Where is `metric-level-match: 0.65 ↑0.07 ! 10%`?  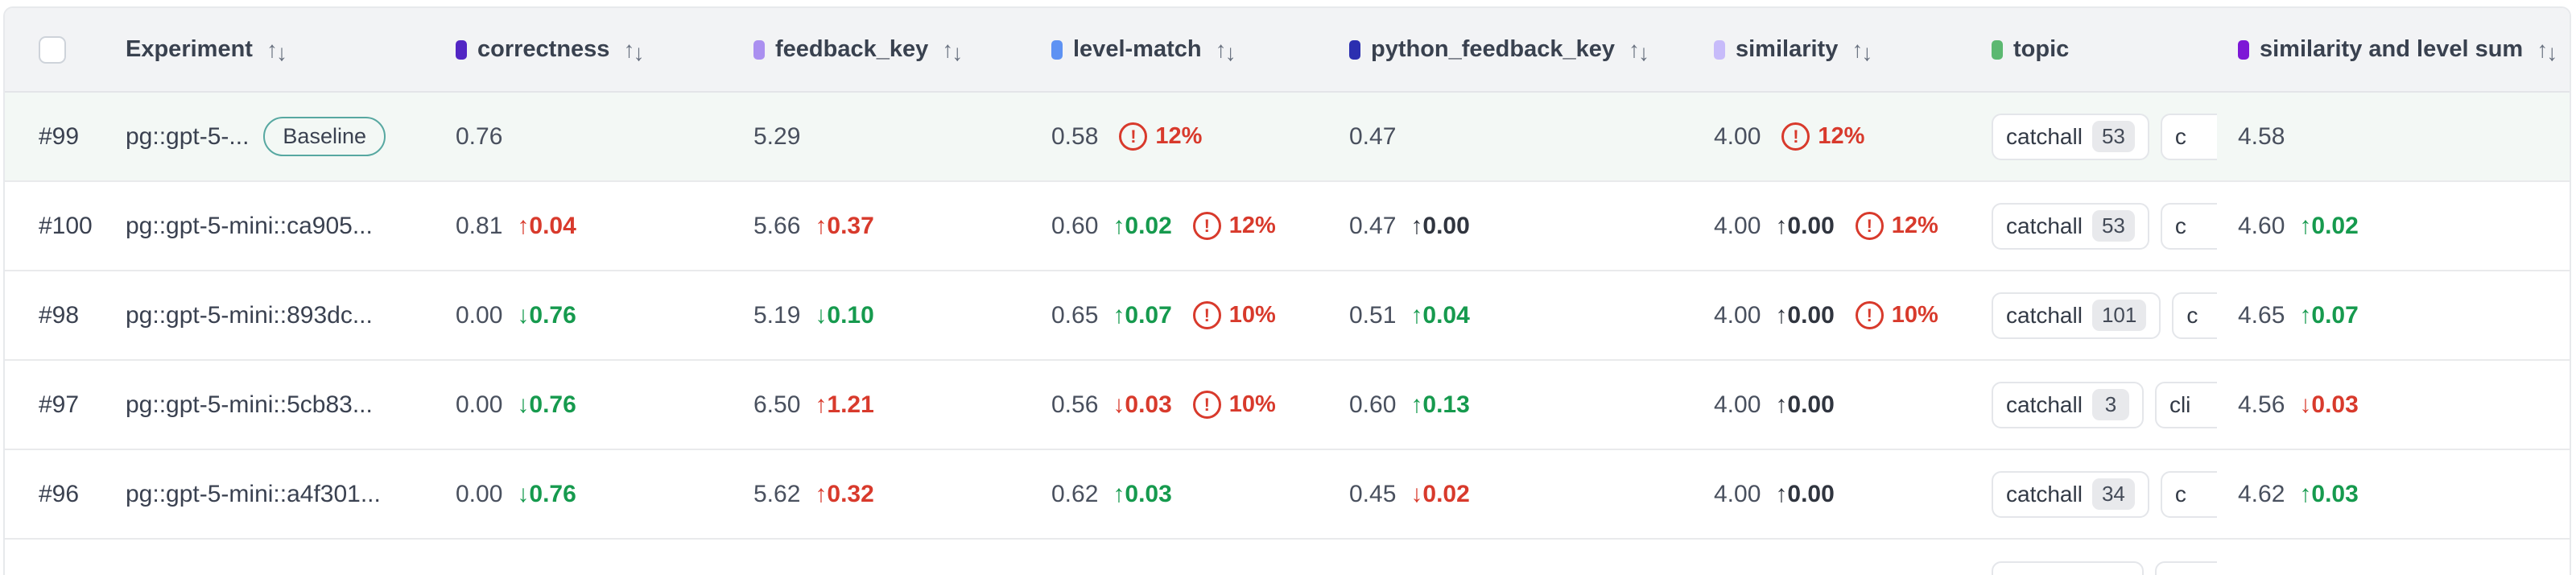 metric-level-match: 0.65 ↑0.07 ! 10% is located at coordinates (1163, 315).